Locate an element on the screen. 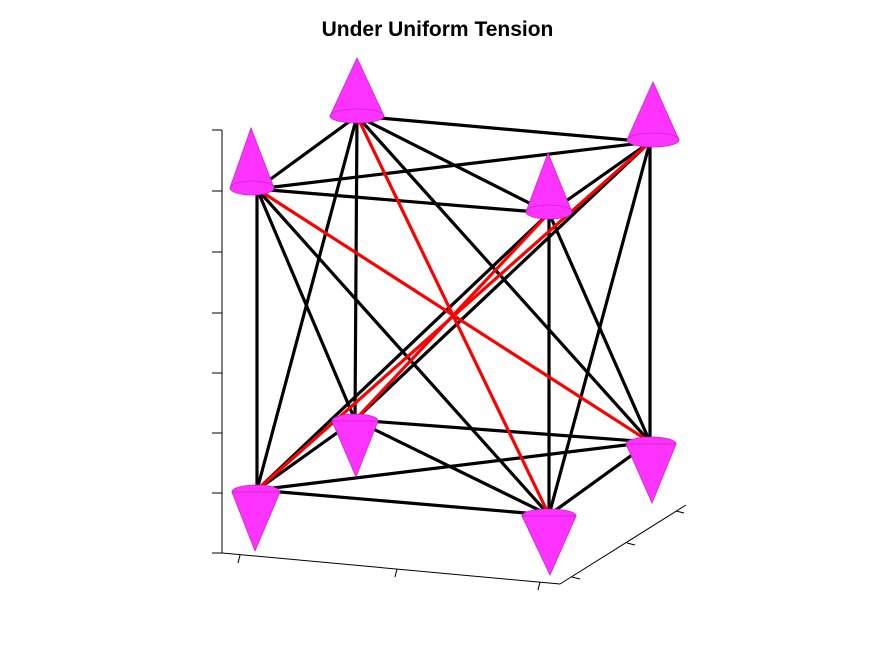 The image size is (875, 656). y-axis-line is located at coordinates (623, 544).